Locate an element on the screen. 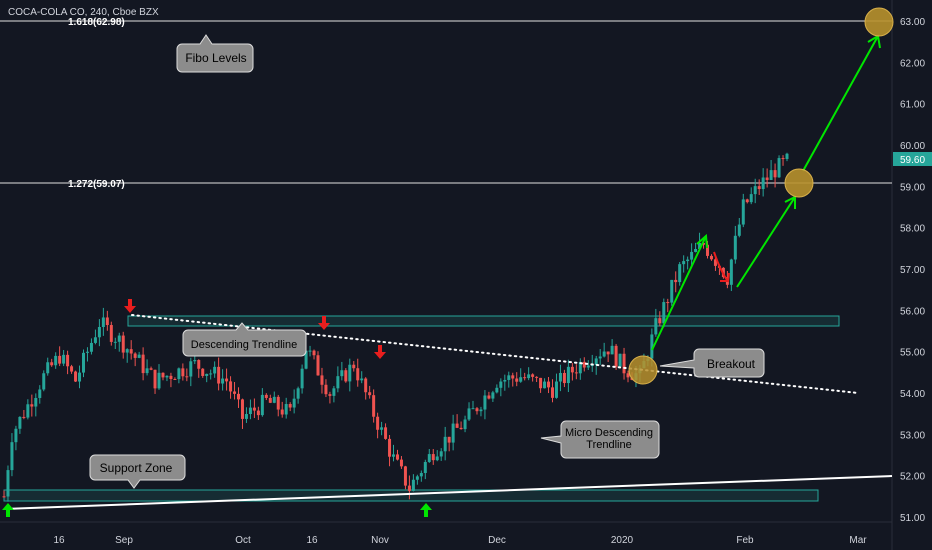 The width and height of the screenshot is (932, 550). callout-support-zone: Support Zone is located at coordinates (137, 471).